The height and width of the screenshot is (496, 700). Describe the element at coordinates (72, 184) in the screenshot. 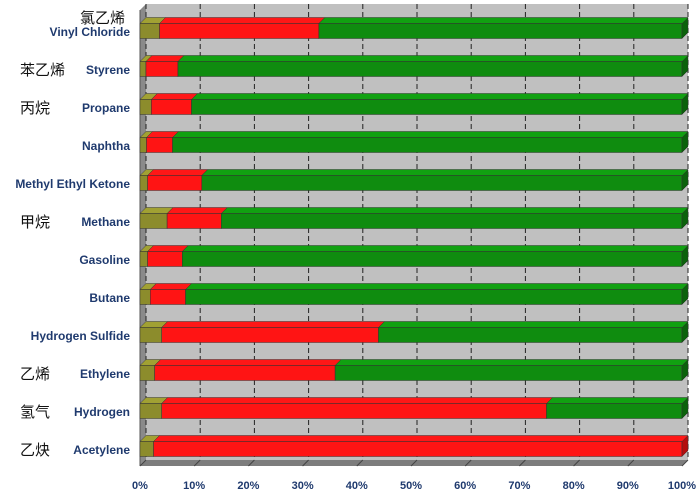

I see `category-label: Methyl Ethyl Ketone` at that location.